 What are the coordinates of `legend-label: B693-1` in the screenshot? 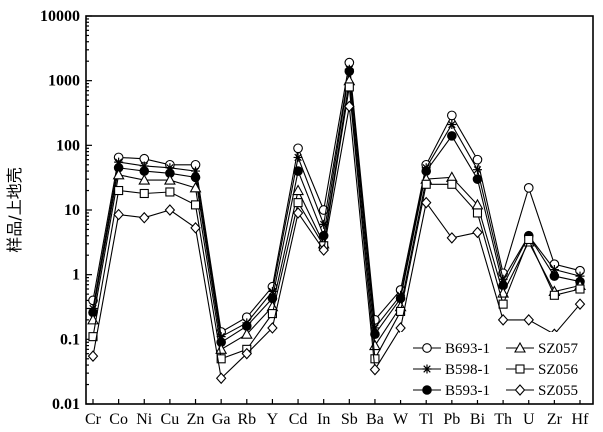 It's located at (467, 349).